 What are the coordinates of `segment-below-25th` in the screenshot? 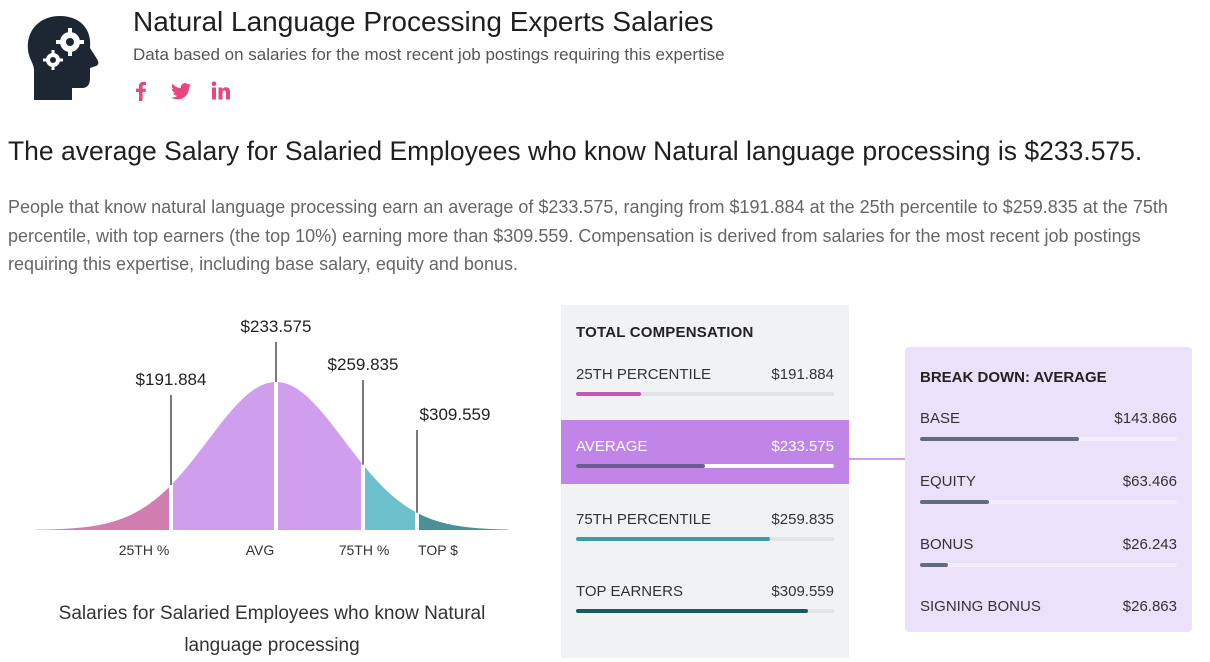 It's located at (103, 507).